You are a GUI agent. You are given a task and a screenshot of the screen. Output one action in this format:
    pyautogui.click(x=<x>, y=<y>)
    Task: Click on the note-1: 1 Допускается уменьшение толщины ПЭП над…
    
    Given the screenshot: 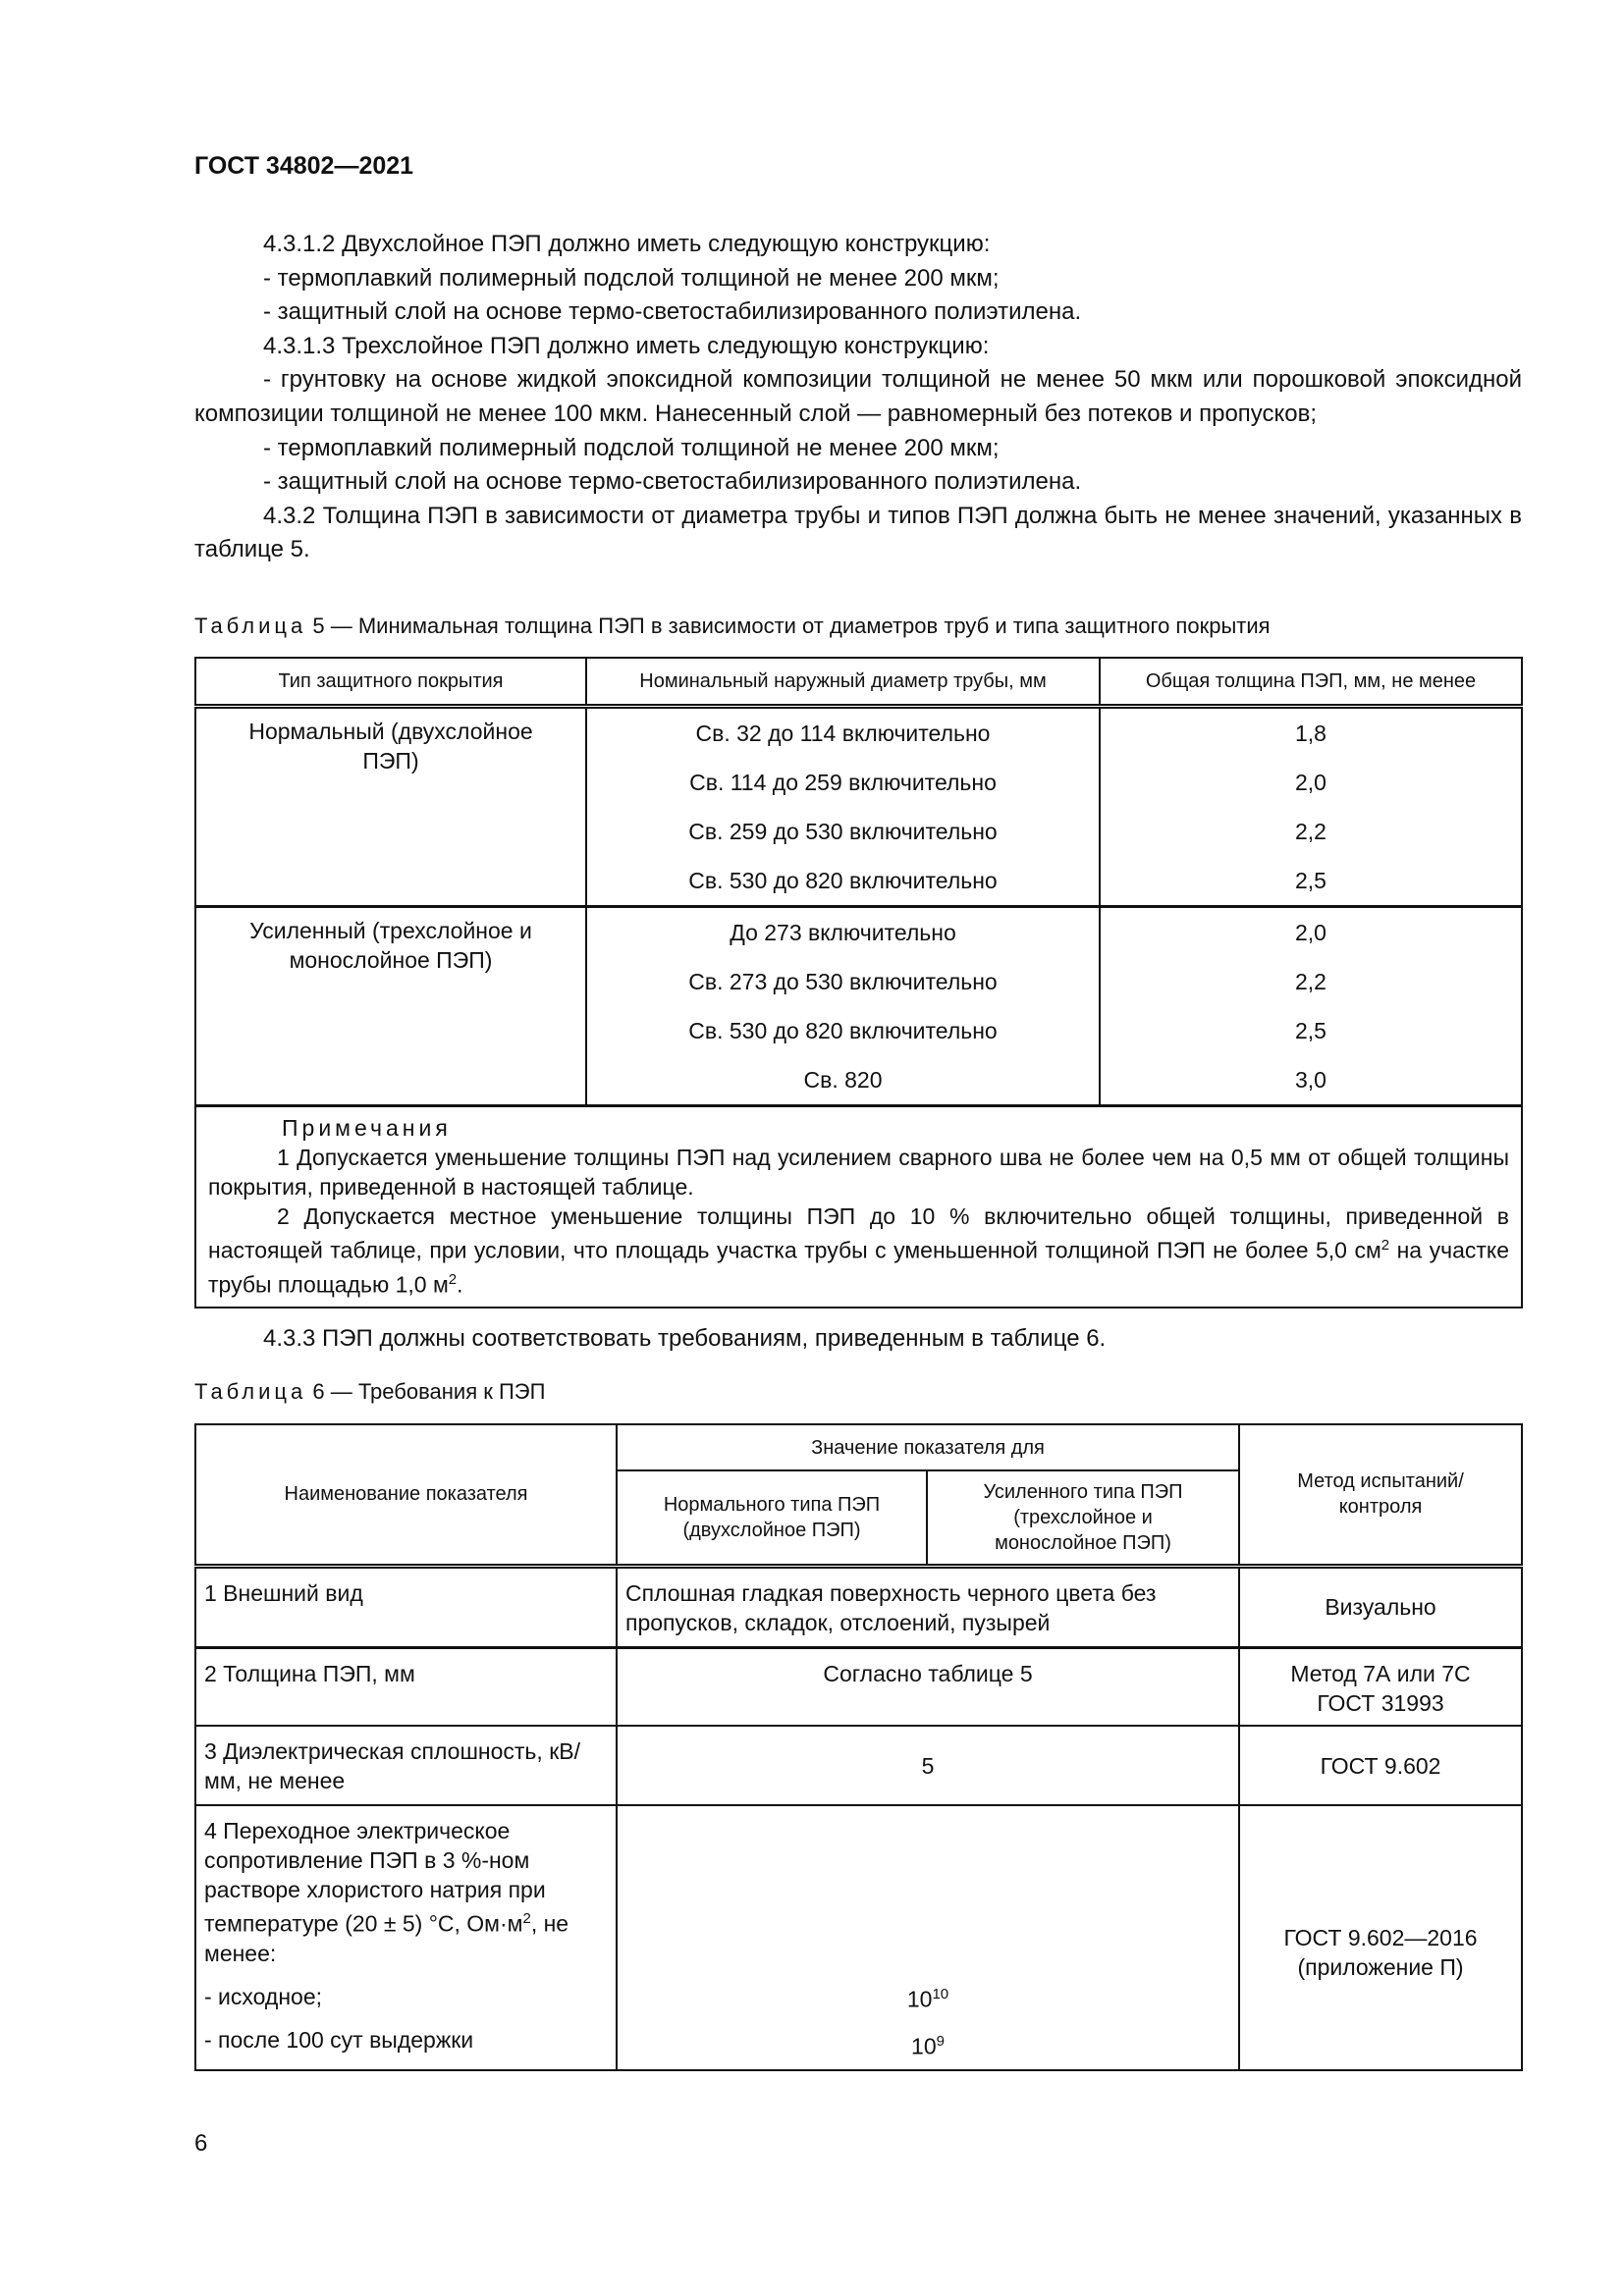 What is the action you would take?
    pyautogui.click(x=858, y=1172)
    